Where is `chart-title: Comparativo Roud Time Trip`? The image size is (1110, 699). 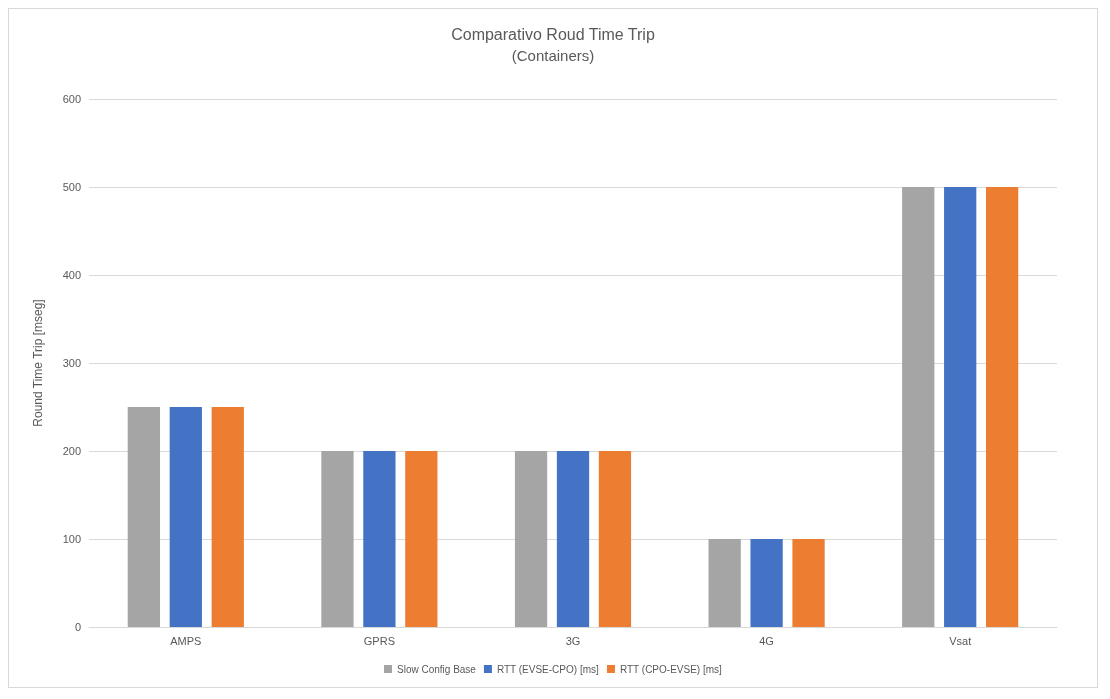
chart-title: Comparativo Roud Time Trip is located at coordinates (553, 34).